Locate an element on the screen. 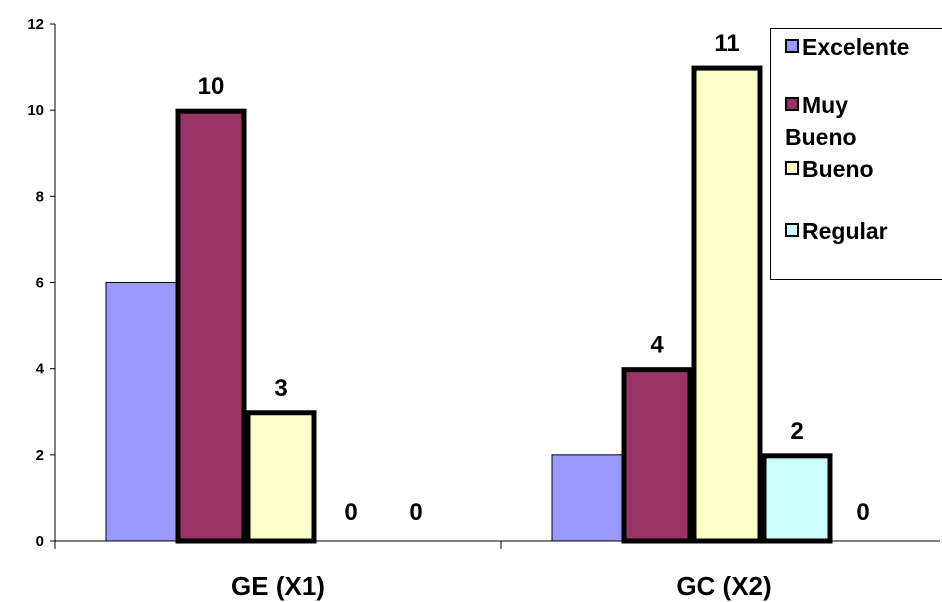 This screenshot has width=942, height=602. y-tick-label: 6 is located at coordinates (40, 283).